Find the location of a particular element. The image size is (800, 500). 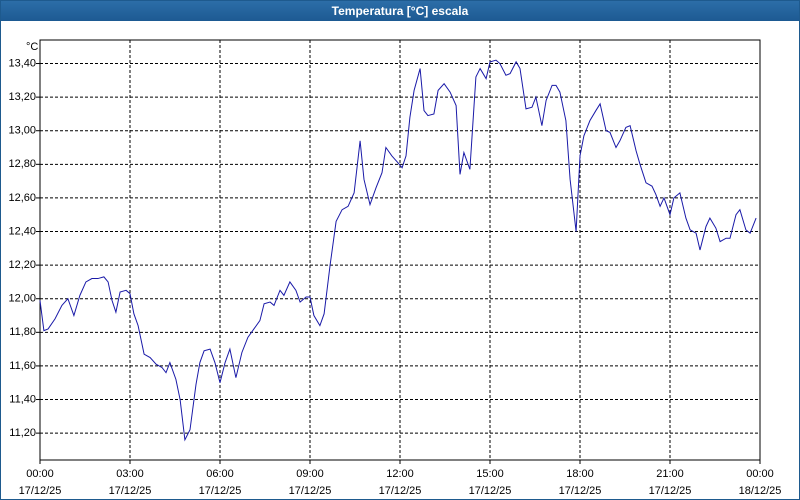

x-tick-label: 15:00 is located at coordinates (490, 474).